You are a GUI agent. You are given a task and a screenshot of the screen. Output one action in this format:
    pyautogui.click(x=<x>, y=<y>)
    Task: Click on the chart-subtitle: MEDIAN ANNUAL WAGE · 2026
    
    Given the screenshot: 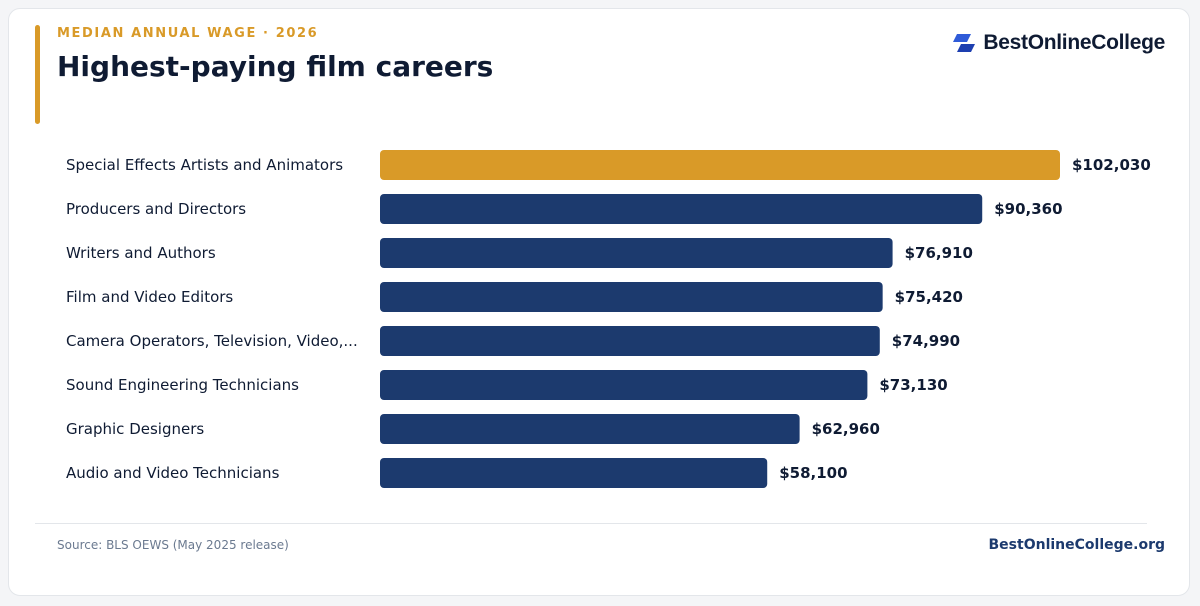 What is the action you would take?
    pyautogui.click(x=188, y=33)
    